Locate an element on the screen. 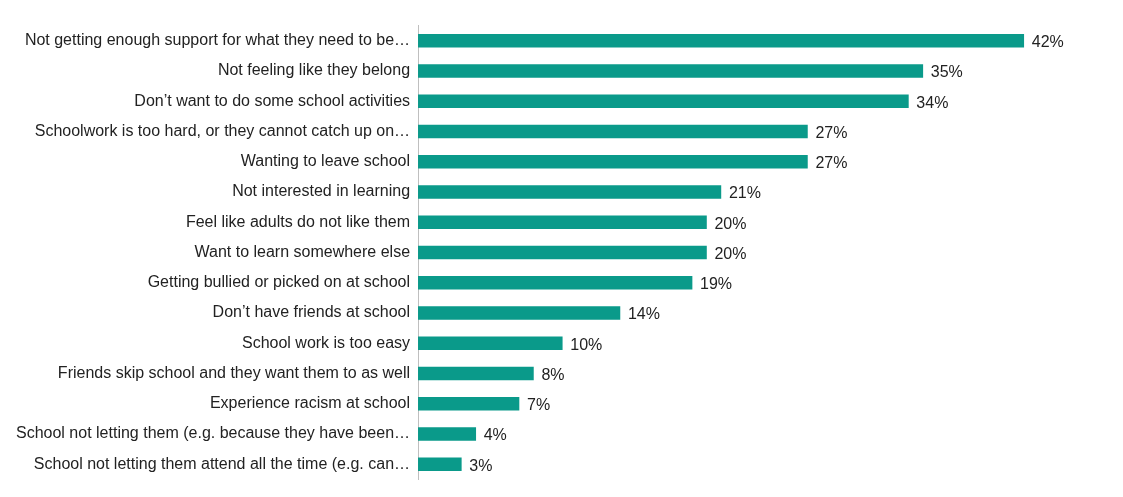  data-label: 10% is located at coordinates (586, 344).